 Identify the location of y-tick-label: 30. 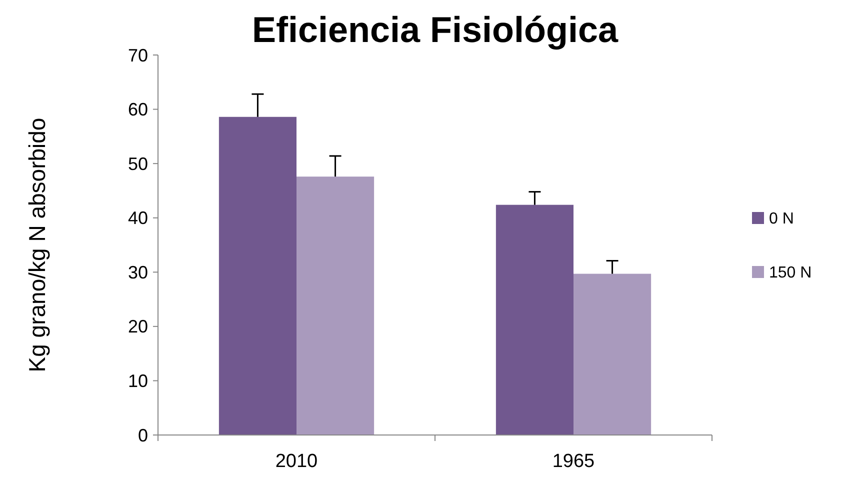
(138, 272).